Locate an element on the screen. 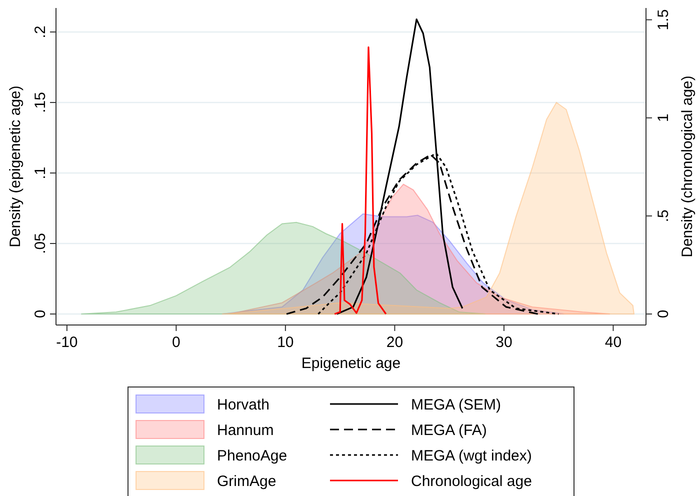 Image resolution: width=698 pixels, height=496 pixels. y-tick-label: .05 is located at coordinates (40, 243).